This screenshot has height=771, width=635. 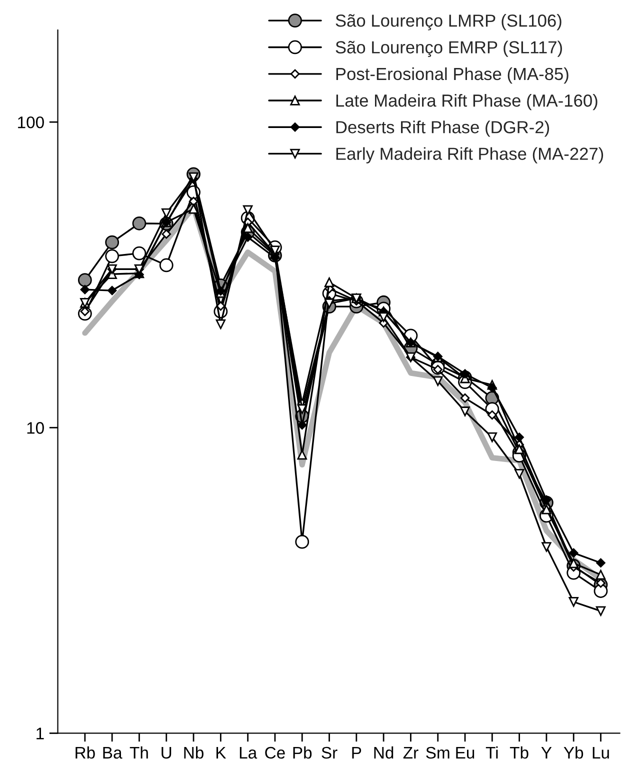 I want to click on x-tick-label: Nd, so click(x=384, y=752).